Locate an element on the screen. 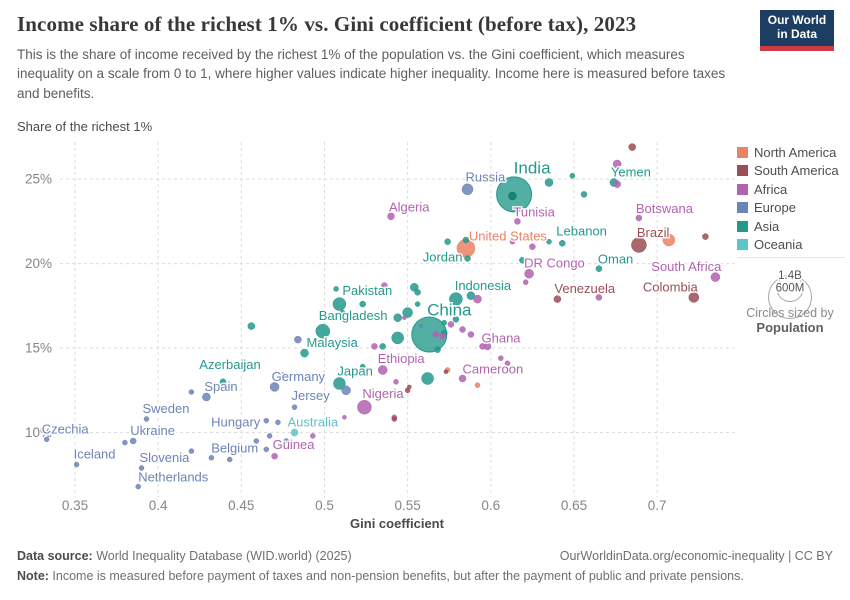  country-label: Yemen is located at coordinates (630, 172).